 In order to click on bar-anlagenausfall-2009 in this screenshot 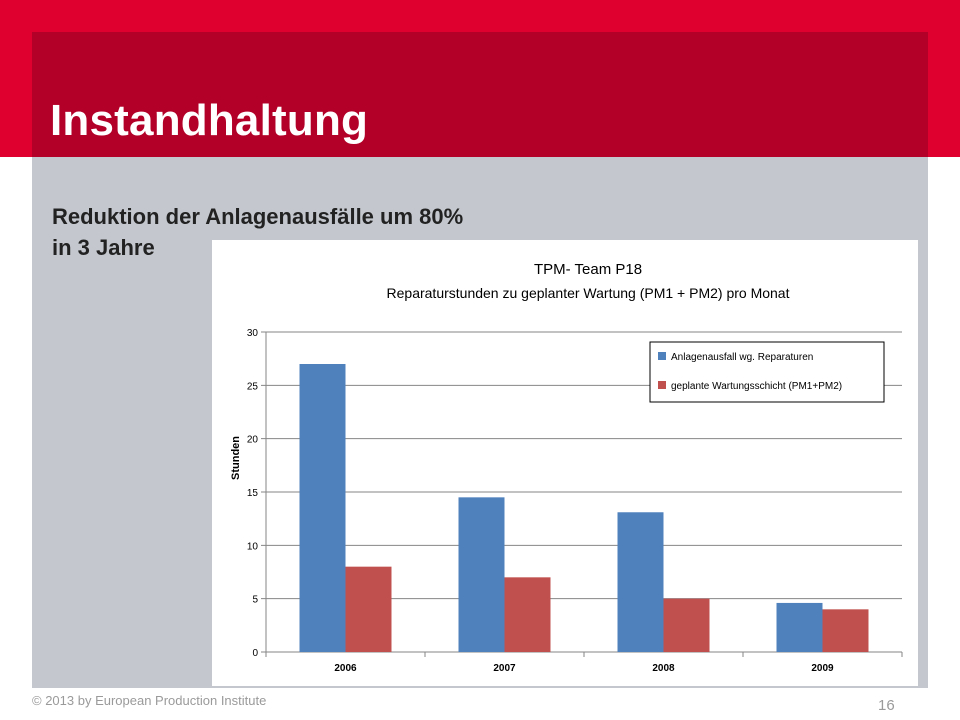, I will do `click(799, 627)`.